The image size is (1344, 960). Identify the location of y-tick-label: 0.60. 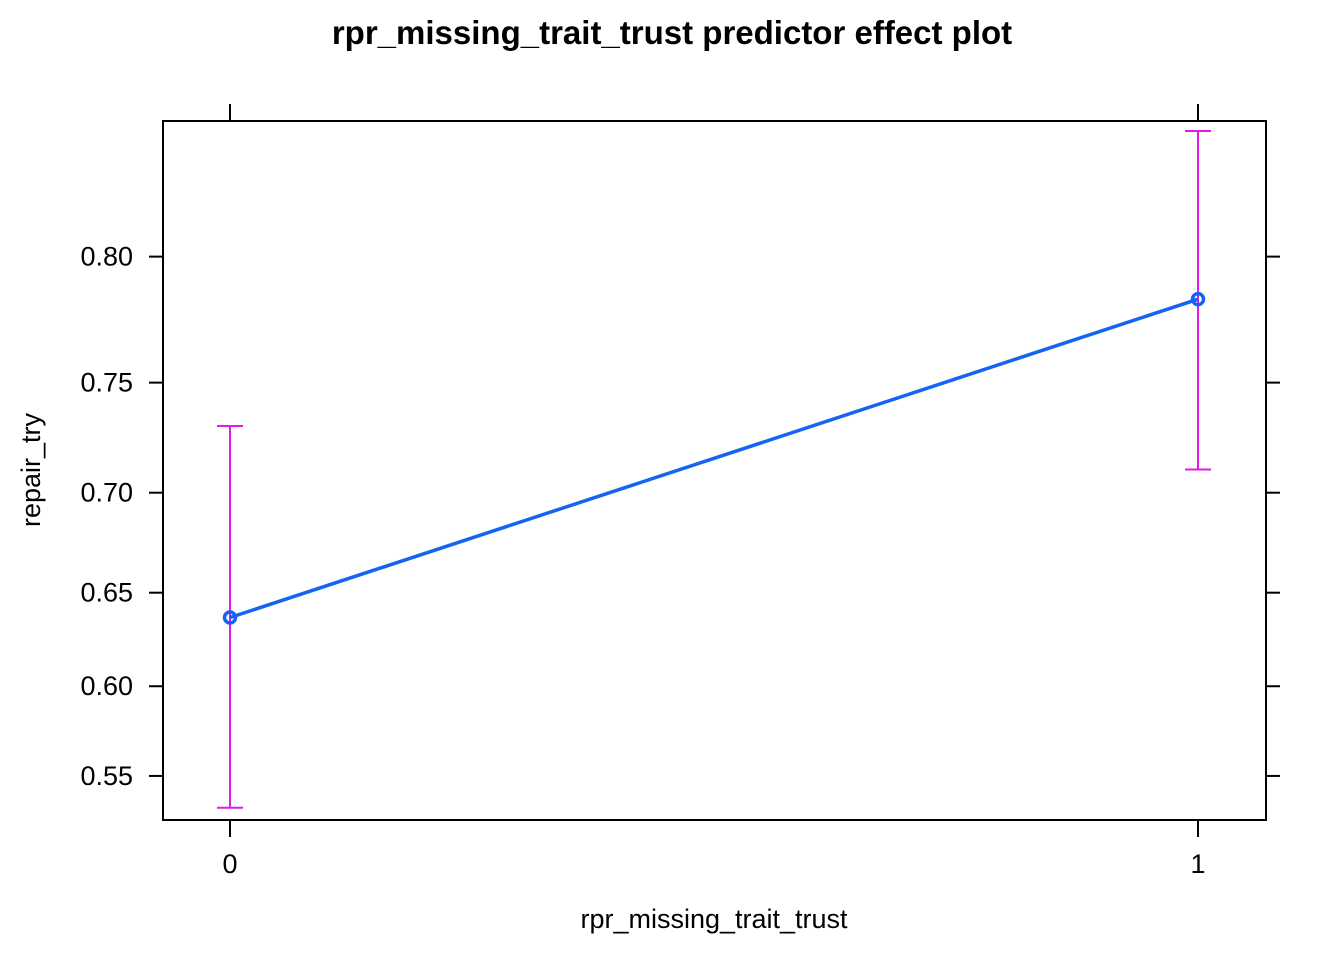
(106, 686).